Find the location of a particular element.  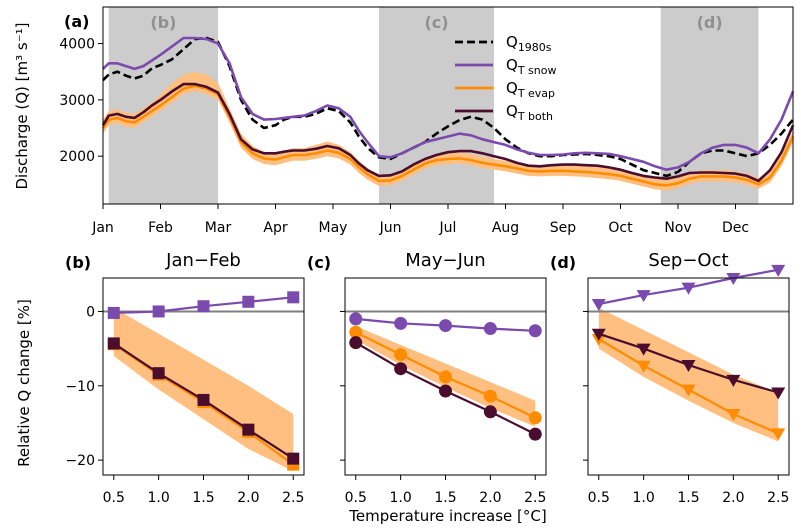

panel-title: Jan−Feb is located at coordinates (203, 260).